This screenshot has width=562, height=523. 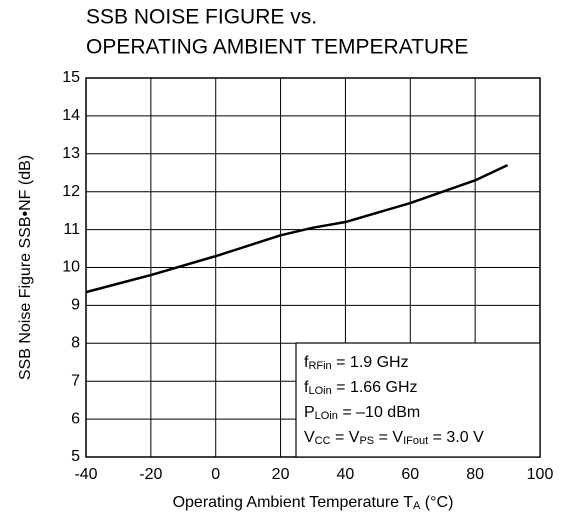 I want to click on x-tick-label: 60, so click(x=410, y=474).